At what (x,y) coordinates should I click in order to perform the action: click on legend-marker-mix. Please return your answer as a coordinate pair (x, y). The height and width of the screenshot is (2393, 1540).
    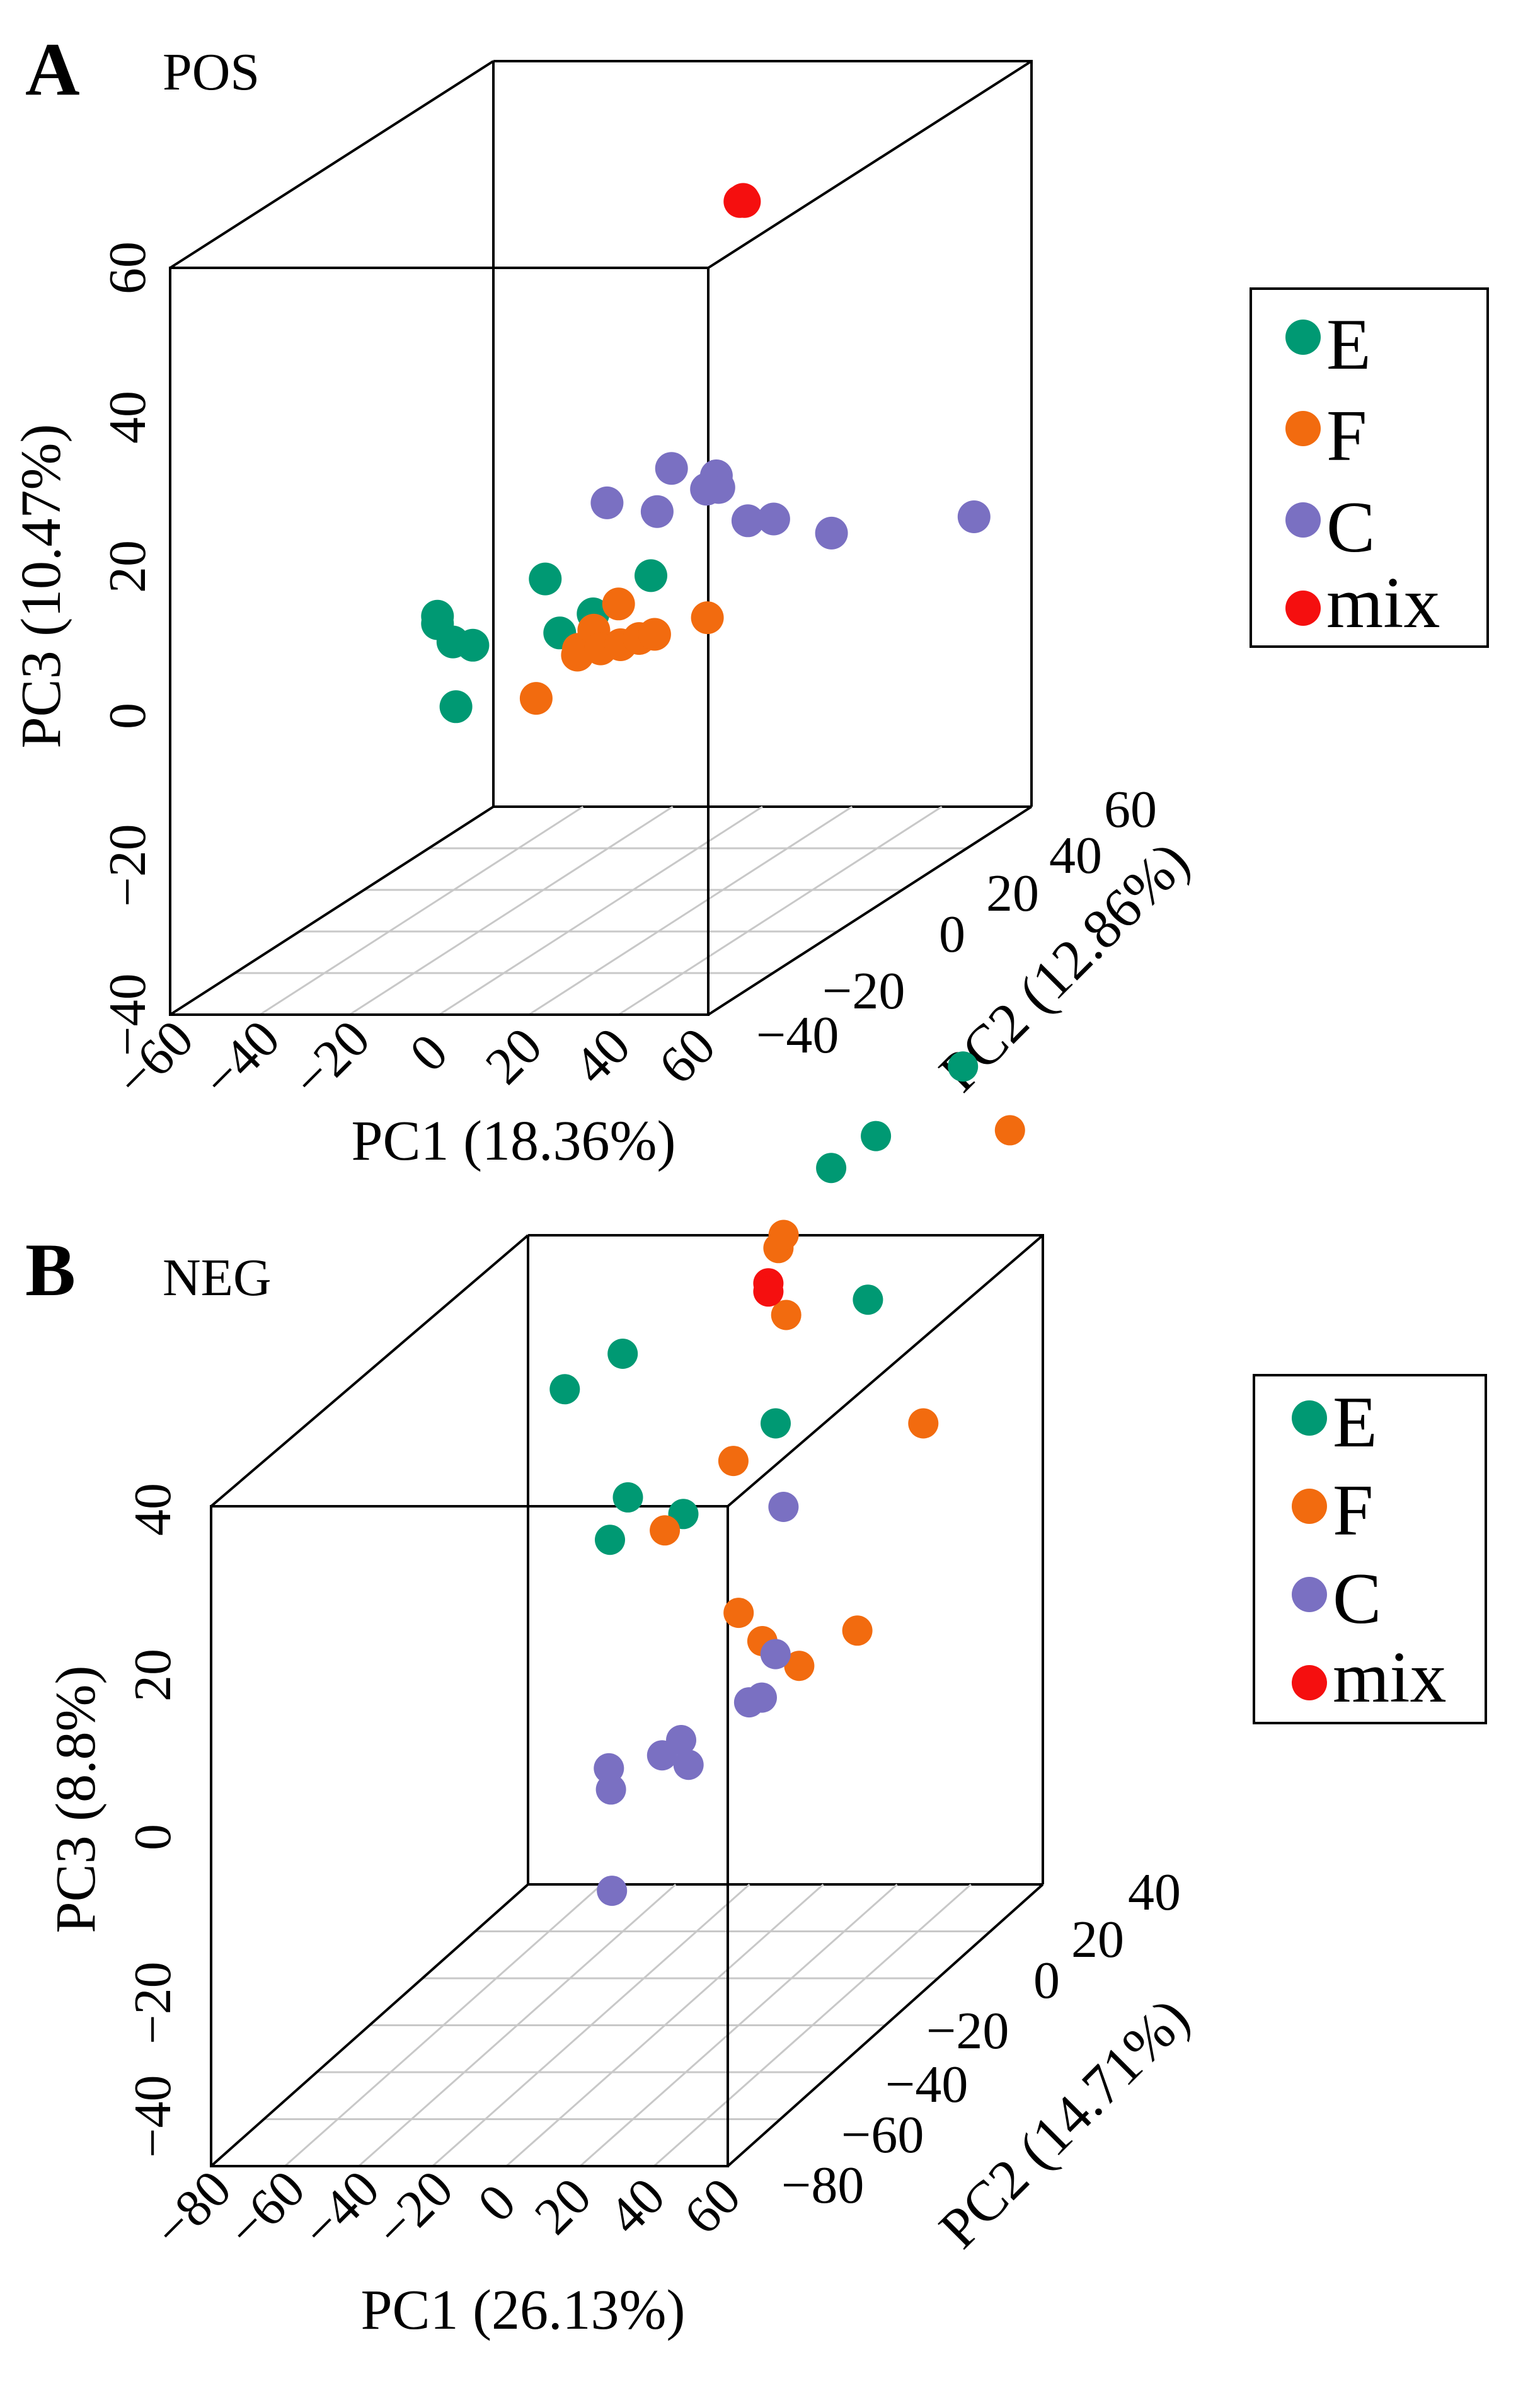
    Looking at the image, I should click on (1309, 1683).